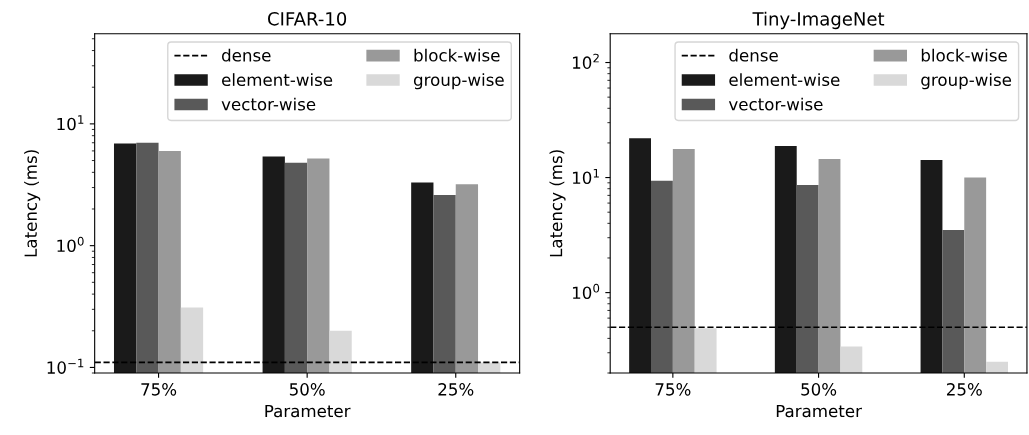 The height and width of the screenshot is (435, 1029). What do you see at coordinates (818, 20) in the screenshot?
I see `chart-title: Tiny-ImageNet` at bounding box center [818, 20].